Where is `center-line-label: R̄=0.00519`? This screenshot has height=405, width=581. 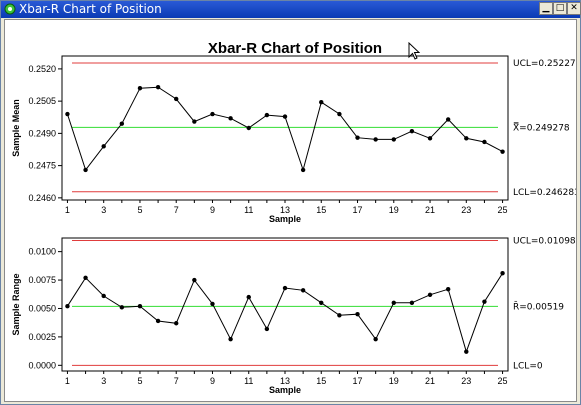
center-line-label: R̄=0.00519 is located at coordinates (538, 307).